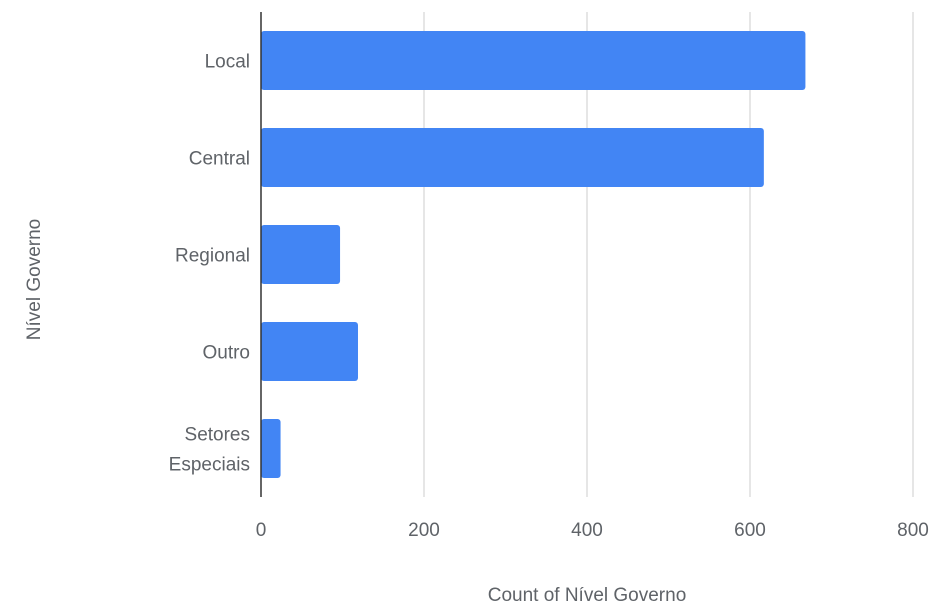  I want to click on x-tick-label: 200, so click(424, 530).